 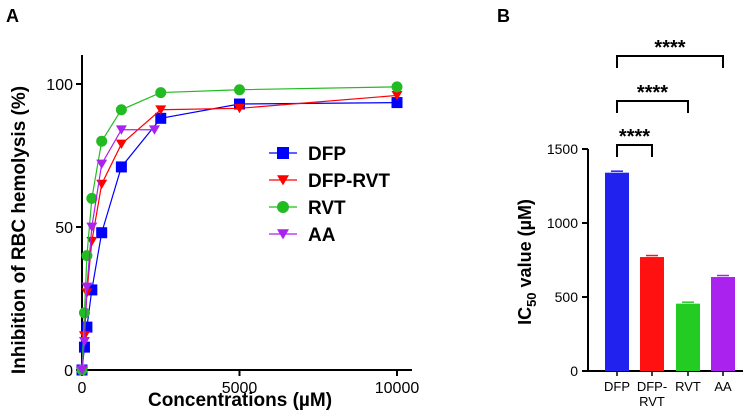 What do you see at coordinates (574, 371) in the screenshot?
I see `b-y-tick-label: 0` at bounding box center [574, 371].